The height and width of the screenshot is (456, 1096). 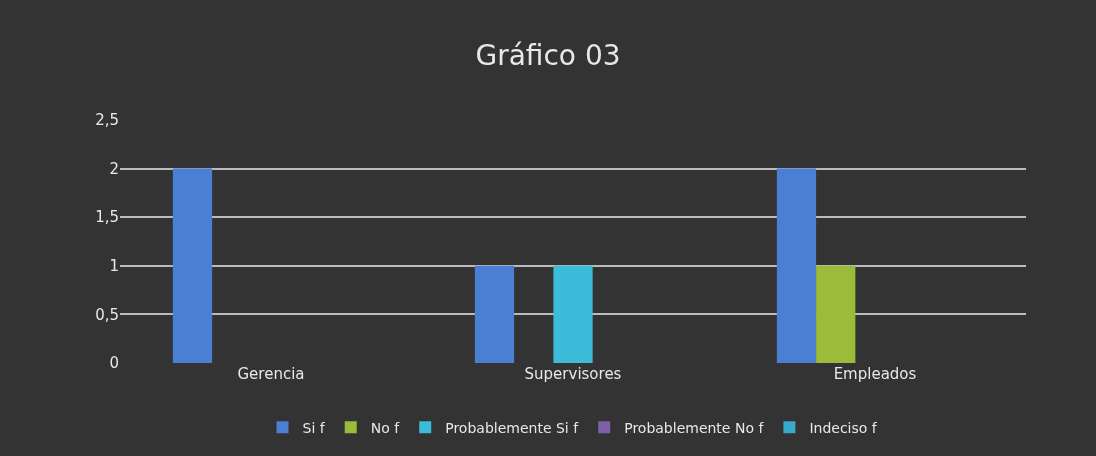 What do you see at coordinates (114, 266) in the screenshot?
I see `y-tick-label: 1` at bounding box center [114, 266].